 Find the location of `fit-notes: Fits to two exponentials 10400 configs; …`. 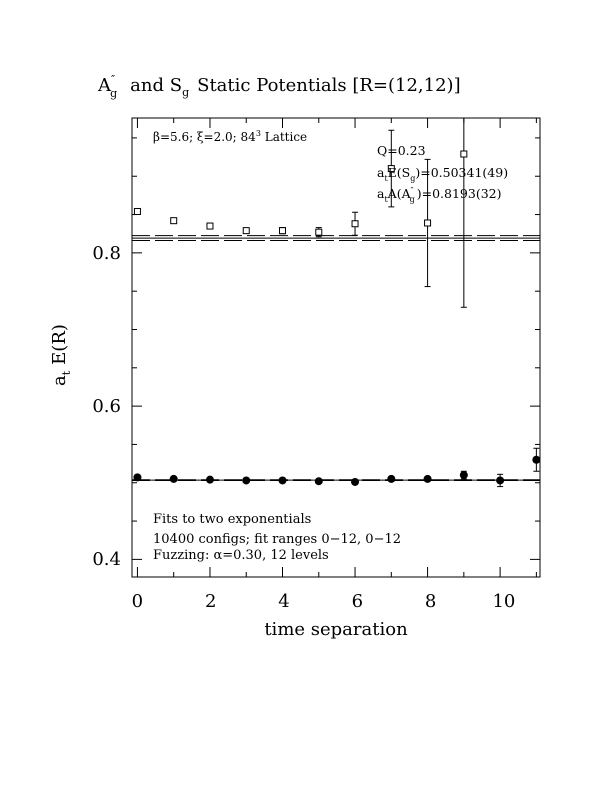

fit-notes: Fits to two exponentials 10400 configs; … is located at coordinates (277, 537).